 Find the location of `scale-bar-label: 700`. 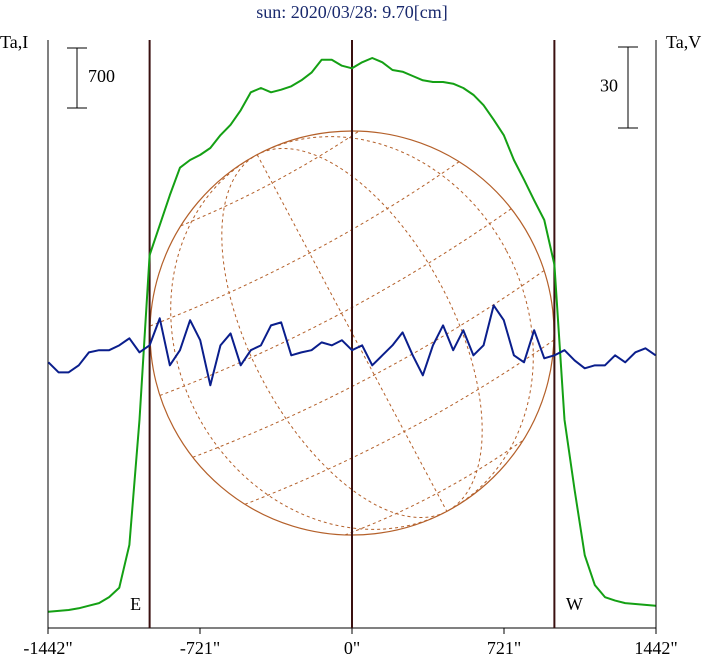

scale-bar-label: 700 is located at coordinates (101, 76).